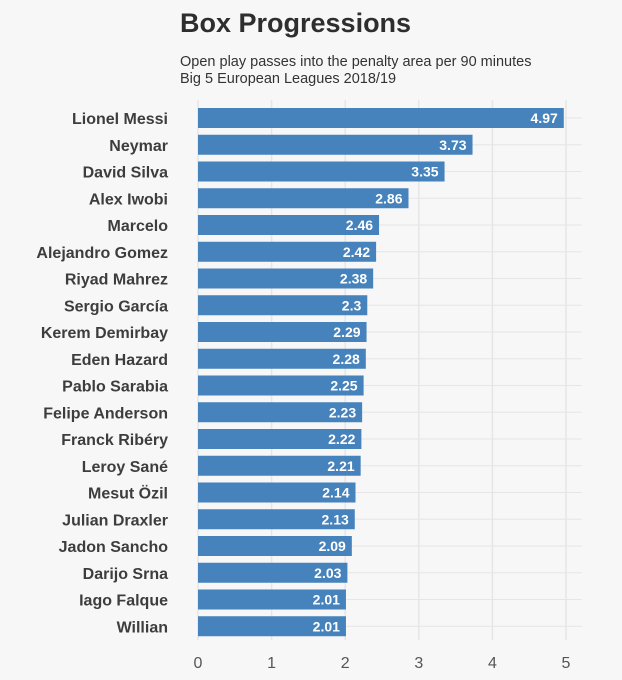 The width and height of the screenshot is (622, 680). Describe the element at coordinates (359, 225) in the screenshot. I see `value-label: 2.46` at that location.